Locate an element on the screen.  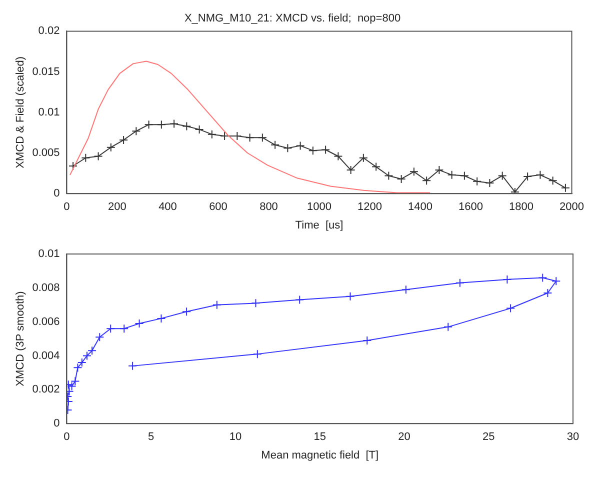
y-tick-label: 0.008 is located at coordinates (46, 288).